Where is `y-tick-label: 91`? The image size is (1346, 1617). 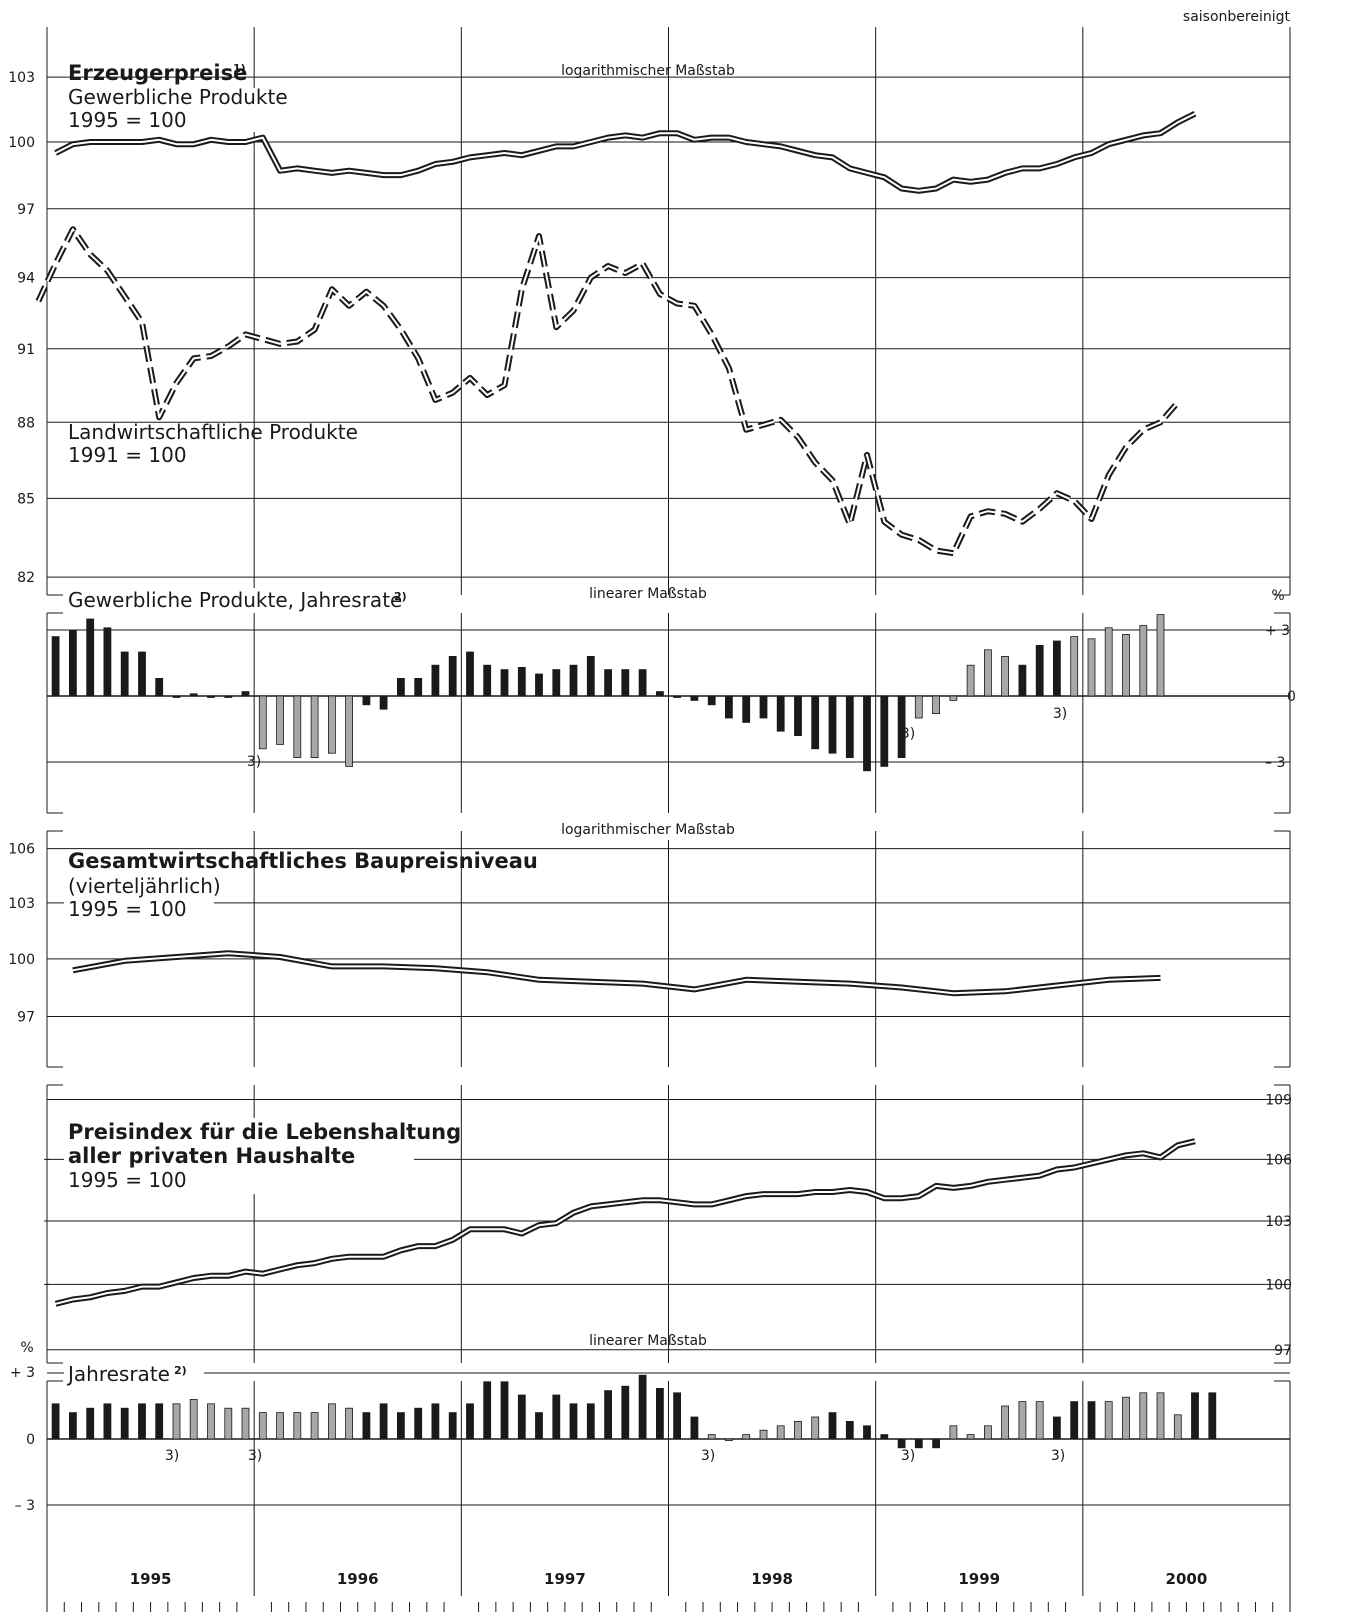 y-tick-label: 91 is located at coordinates (26, 350).